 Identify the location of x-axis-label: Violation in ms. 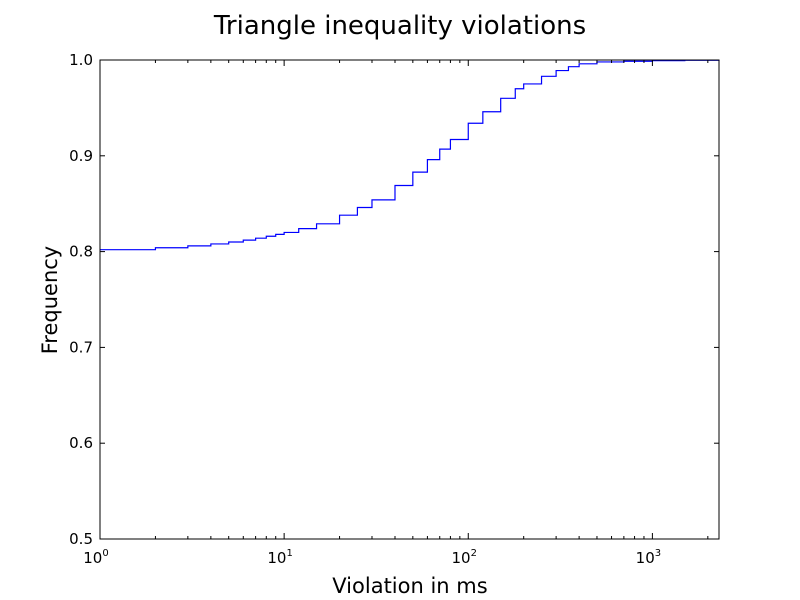
(409, 586).